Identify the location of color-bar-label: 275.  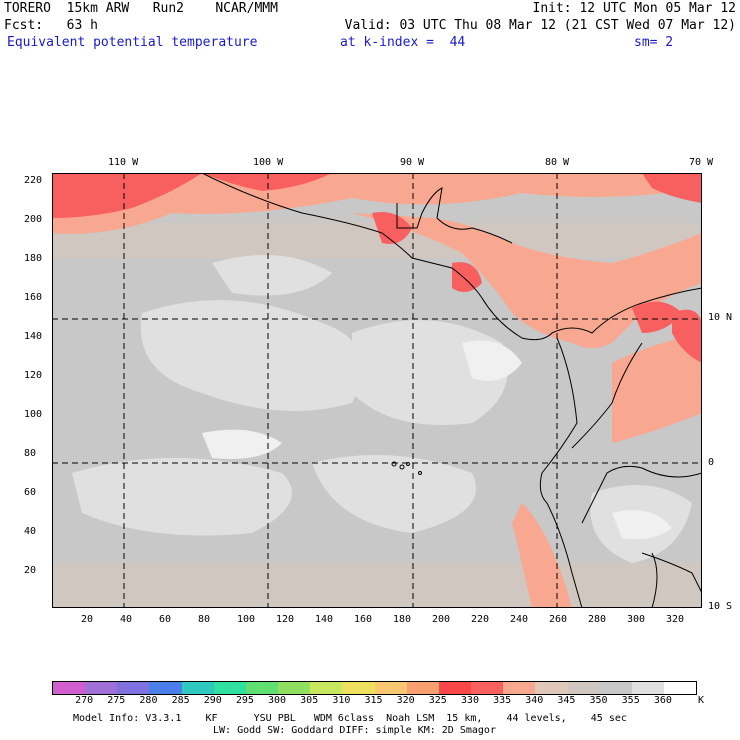
(116, 700).